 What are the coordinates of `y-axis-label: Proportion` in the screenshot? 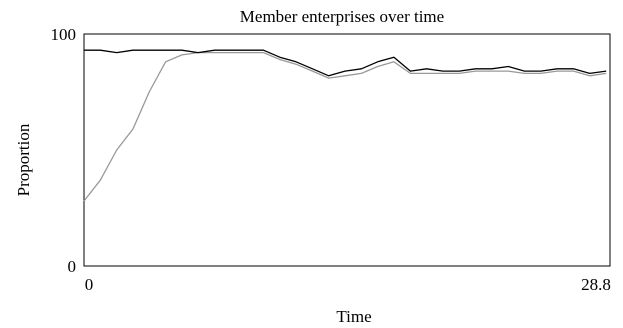 It's located at (23, 159).